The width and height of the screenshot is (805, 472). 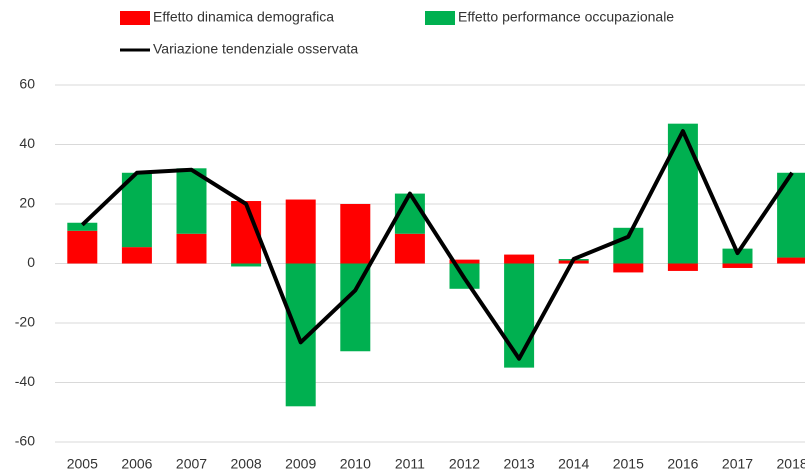 What do you see at coordinates (25, 322) in the screenshot?
I see `y-tick-label: -20` at bounding box center [25, 322].